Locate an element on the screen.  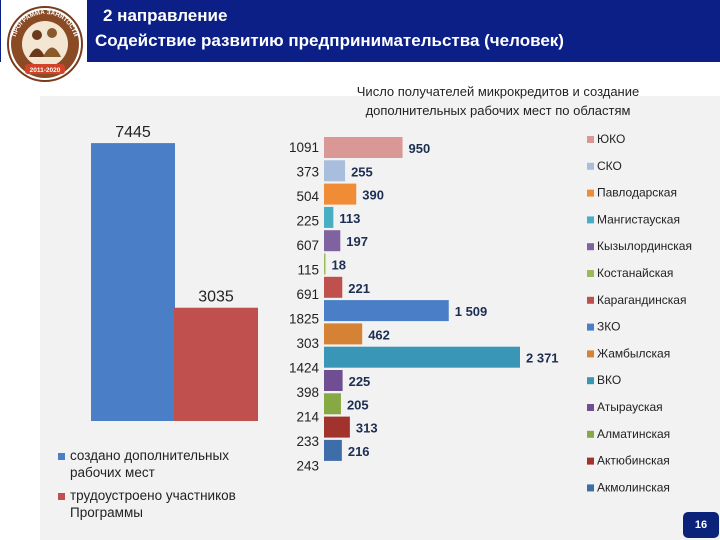
region-legend-label-3: Павлодарская is located at coordinates (637, 193).